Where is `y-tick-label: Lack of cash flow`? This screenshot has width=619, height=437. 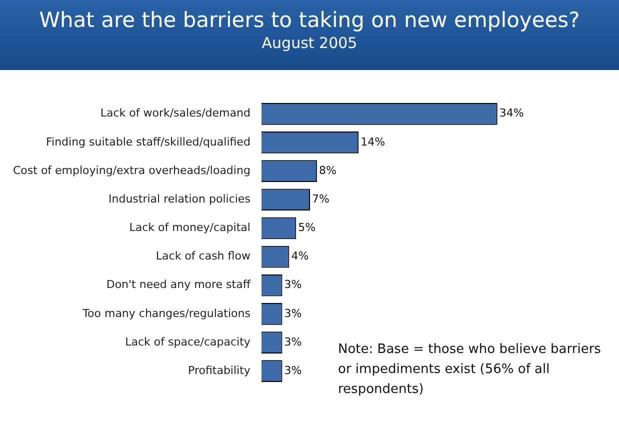
y-tick-label: Lack of cash flow is located at coordinates (203, 256).